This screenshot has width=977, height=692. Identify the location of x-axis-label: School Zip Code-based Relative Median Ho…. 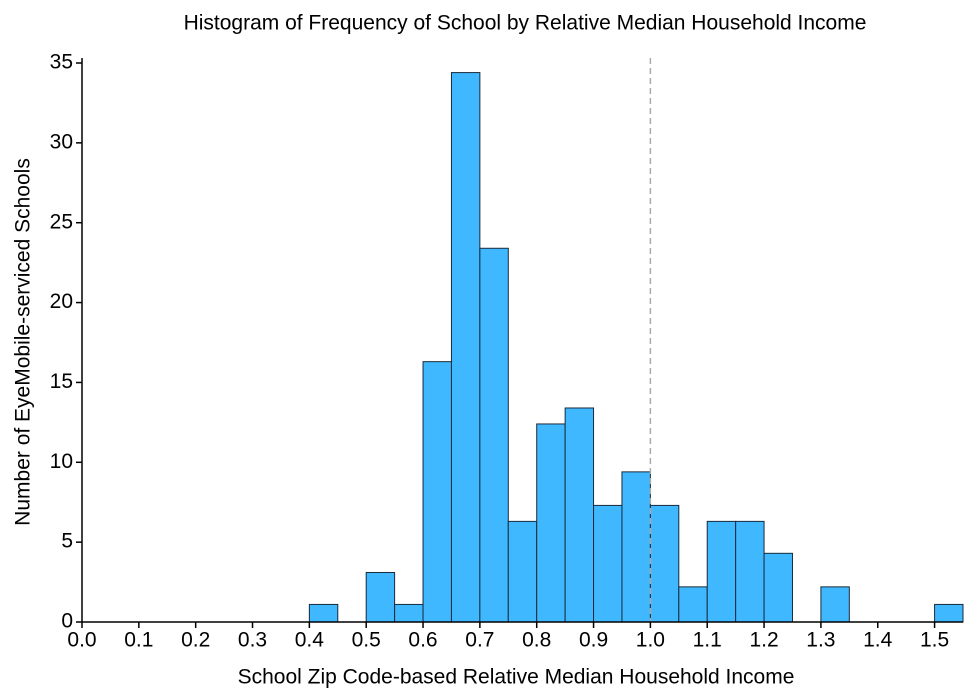
(516, 677).